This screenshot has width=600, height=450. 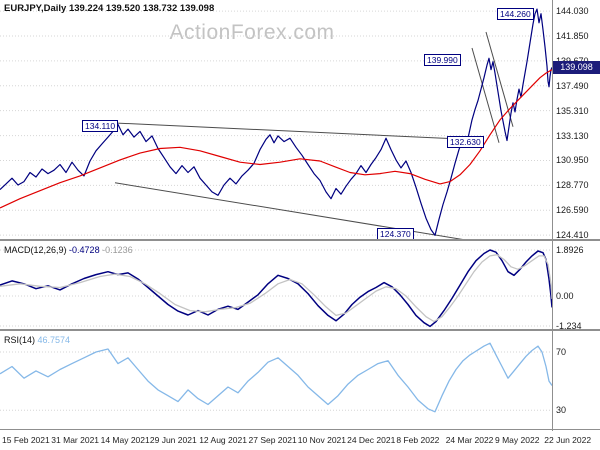 What do you see at coordinates (572, 111) in the screenshot?
I see `y-axis-tick-label: 135.310` at bounding box center [572, 111].